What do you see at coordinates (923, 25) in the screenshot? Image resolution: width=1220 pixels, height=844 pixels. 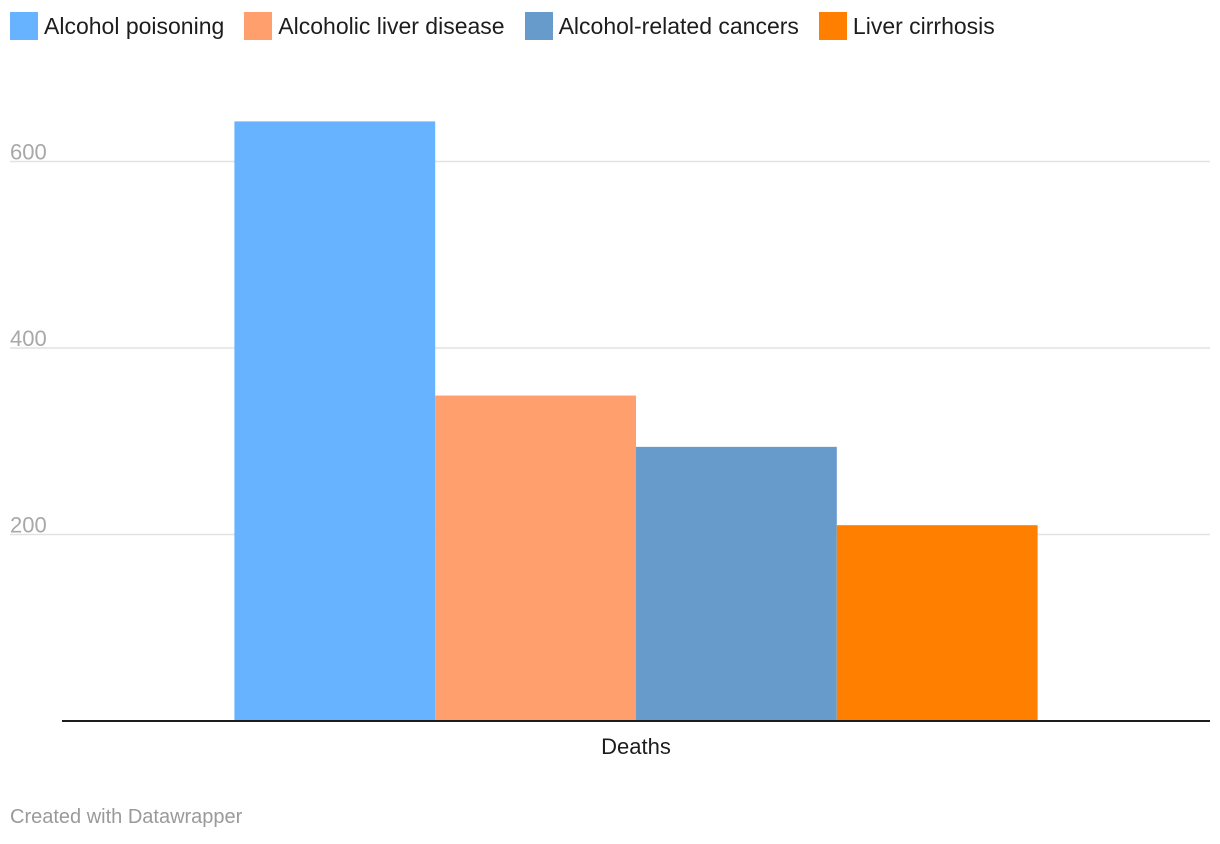 I see `legend-label: Liver cirrhosis` at bounding box center [923, 25].